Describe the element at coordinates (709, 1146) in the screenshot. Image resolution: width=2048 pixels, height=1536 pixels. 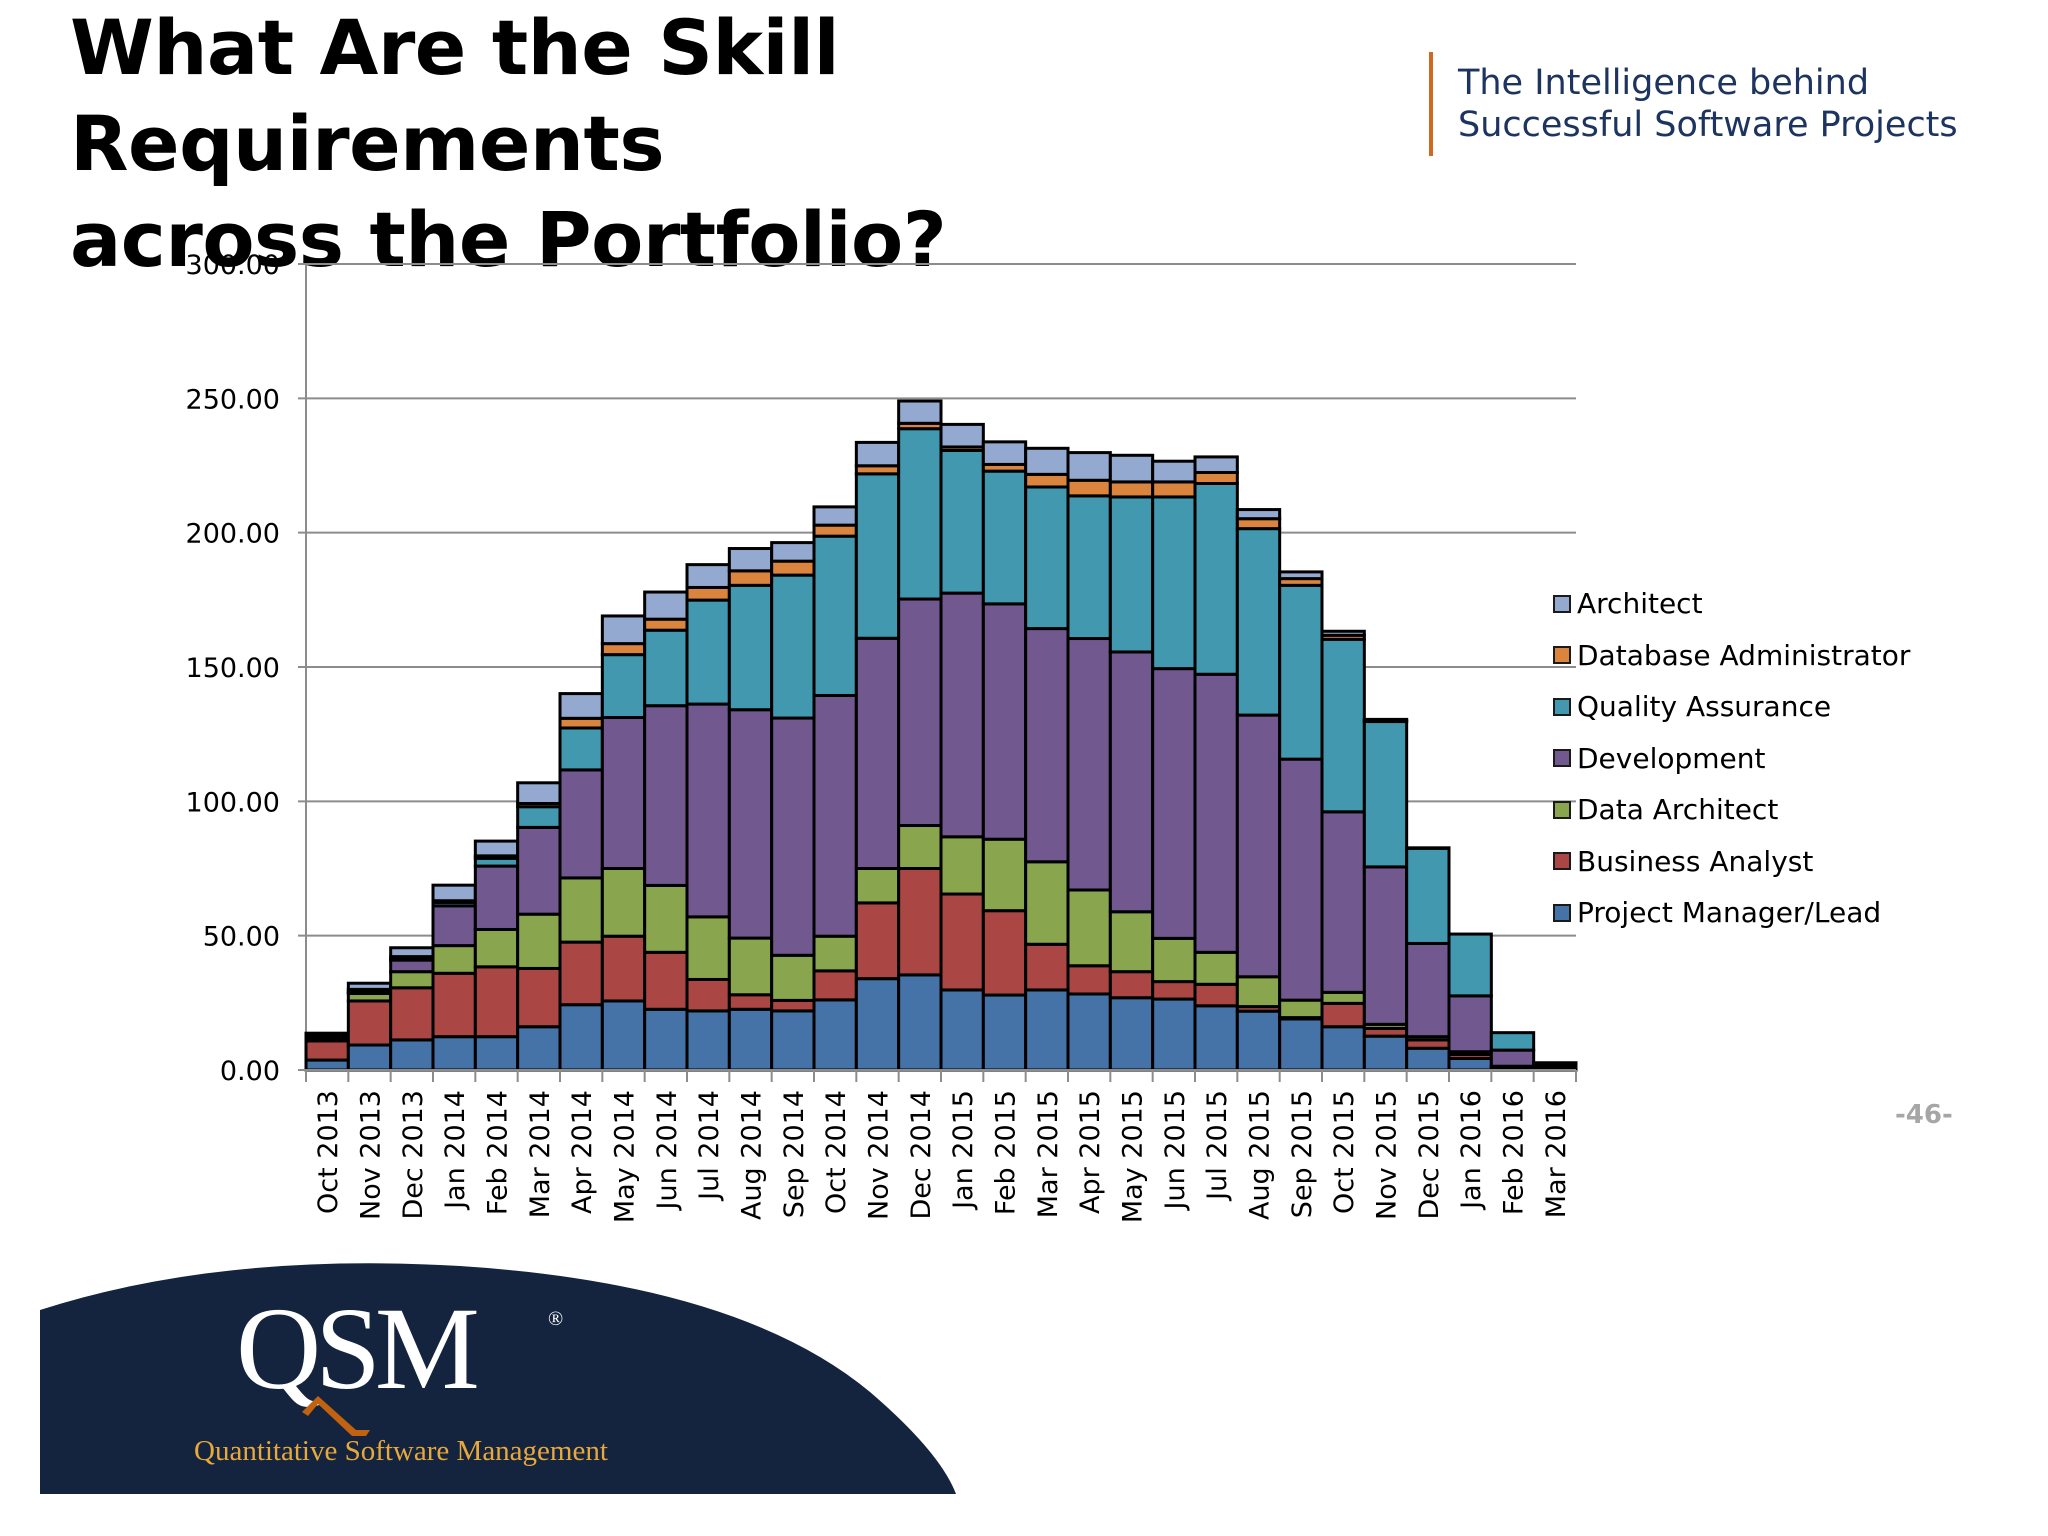
I see `x-tick-label: Jul 2014` at that location.